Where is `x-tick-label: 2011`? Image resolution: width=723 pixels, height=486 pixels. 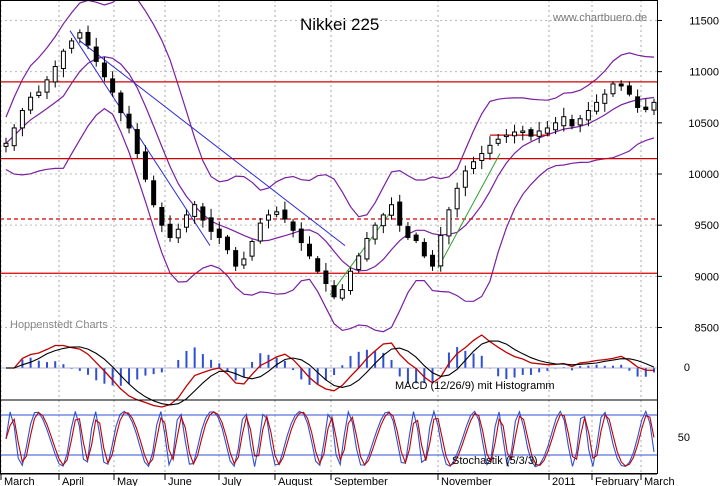
x-tick-label: 2011 is located at coordinates (564, 481).